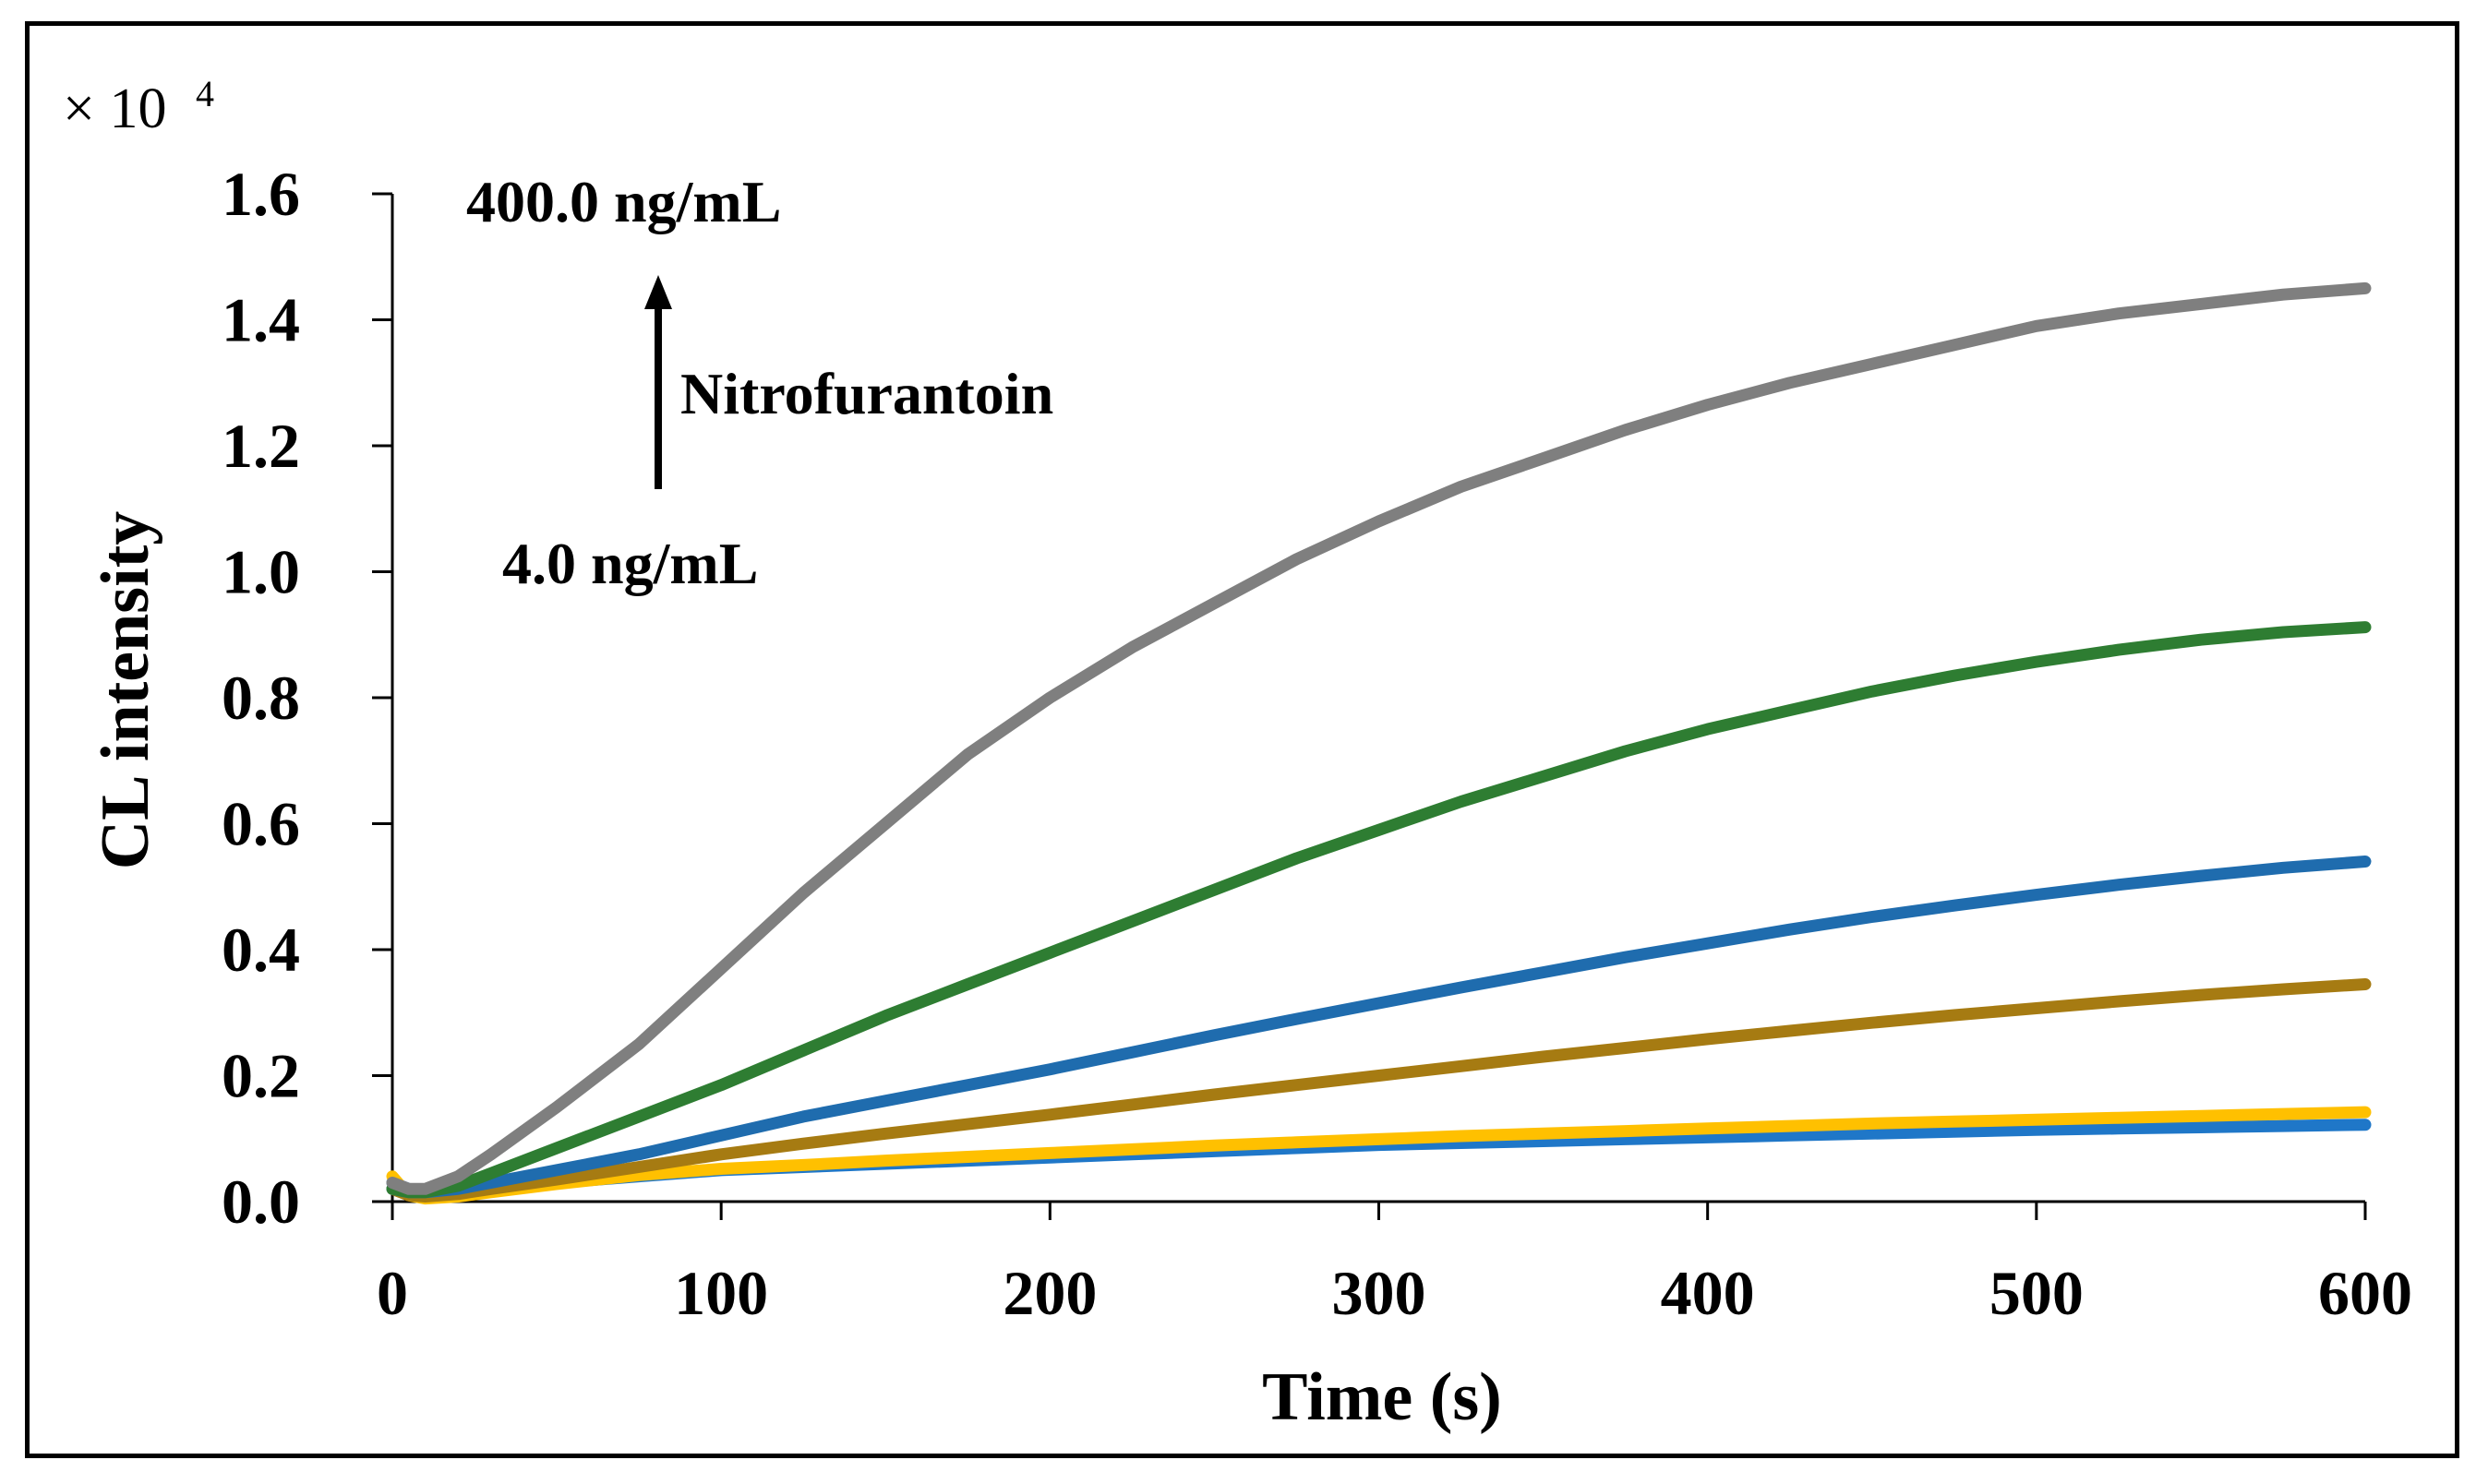 This screenshot has height=1484, width=2488. What do you see at coordinates (261, 1076) in the screenshot?
I see `y-tick-label: 0.2` at bounding box center [261, 1076].